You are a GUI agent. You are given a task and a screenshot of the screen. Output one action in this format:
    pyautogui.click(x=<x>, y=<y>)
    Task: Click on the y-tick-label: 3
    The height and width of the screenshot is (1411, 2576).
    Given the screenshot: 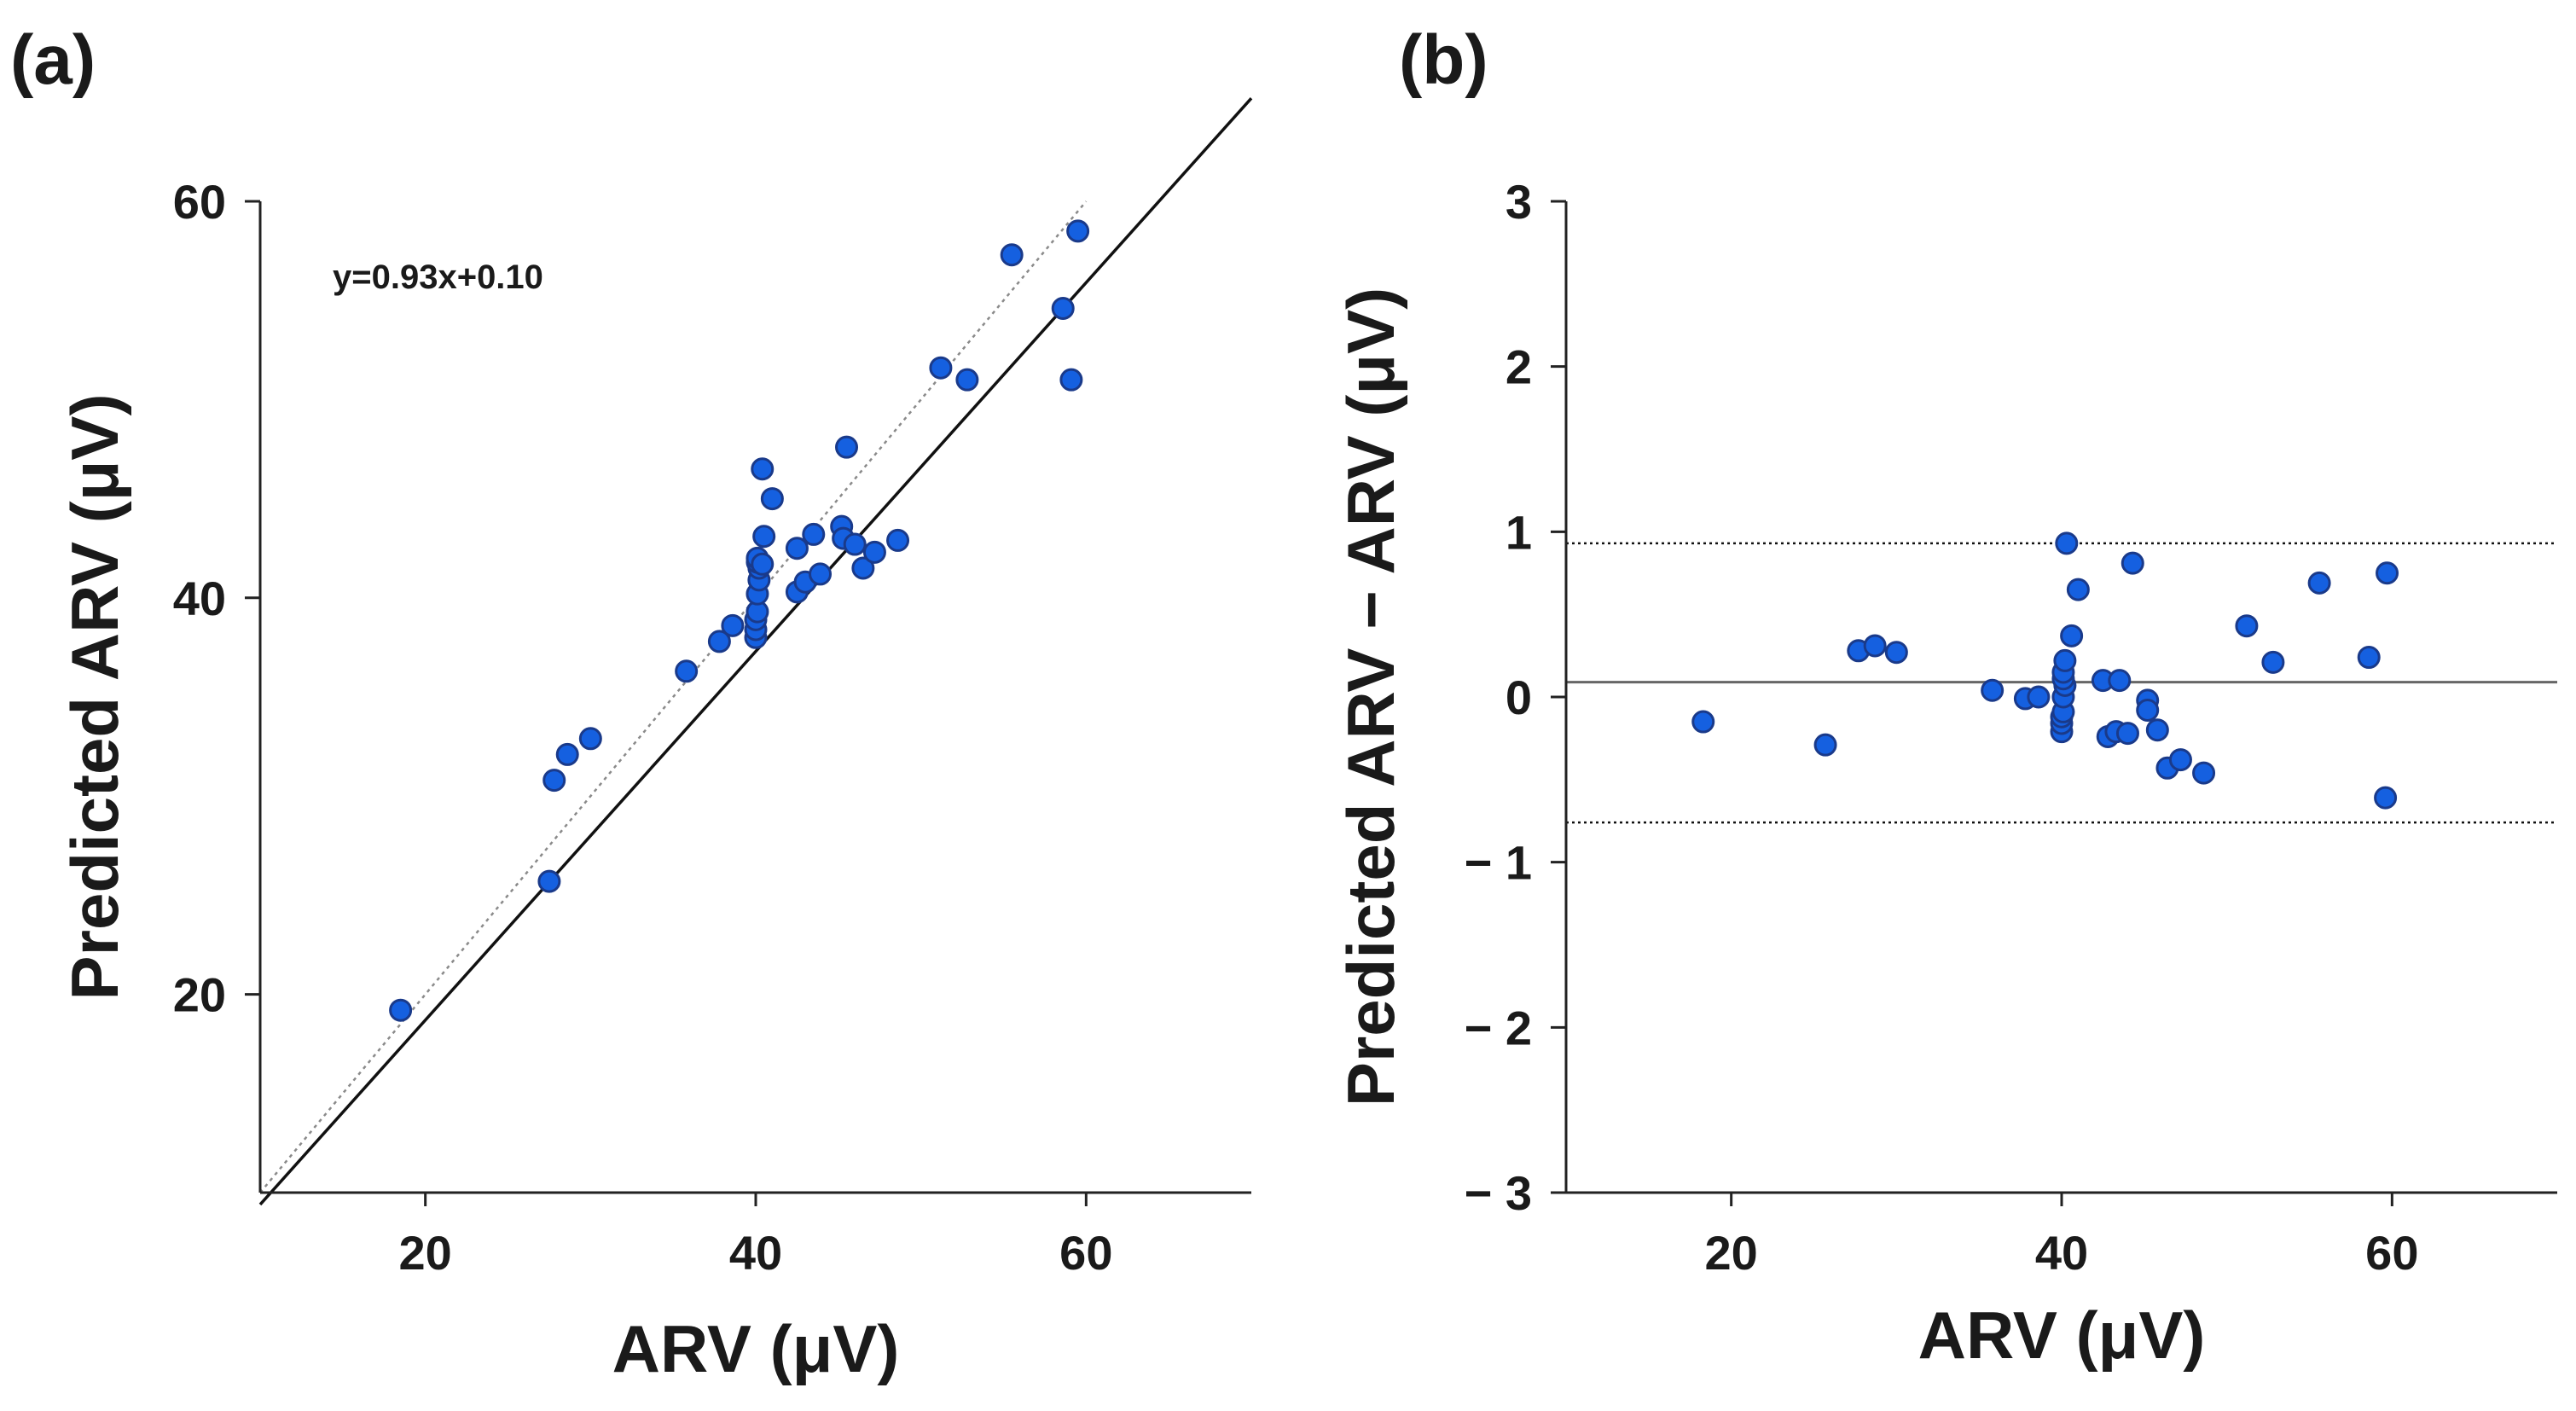 What is the action you would take?
    pyautogui.click(x=1519, y=202)
    